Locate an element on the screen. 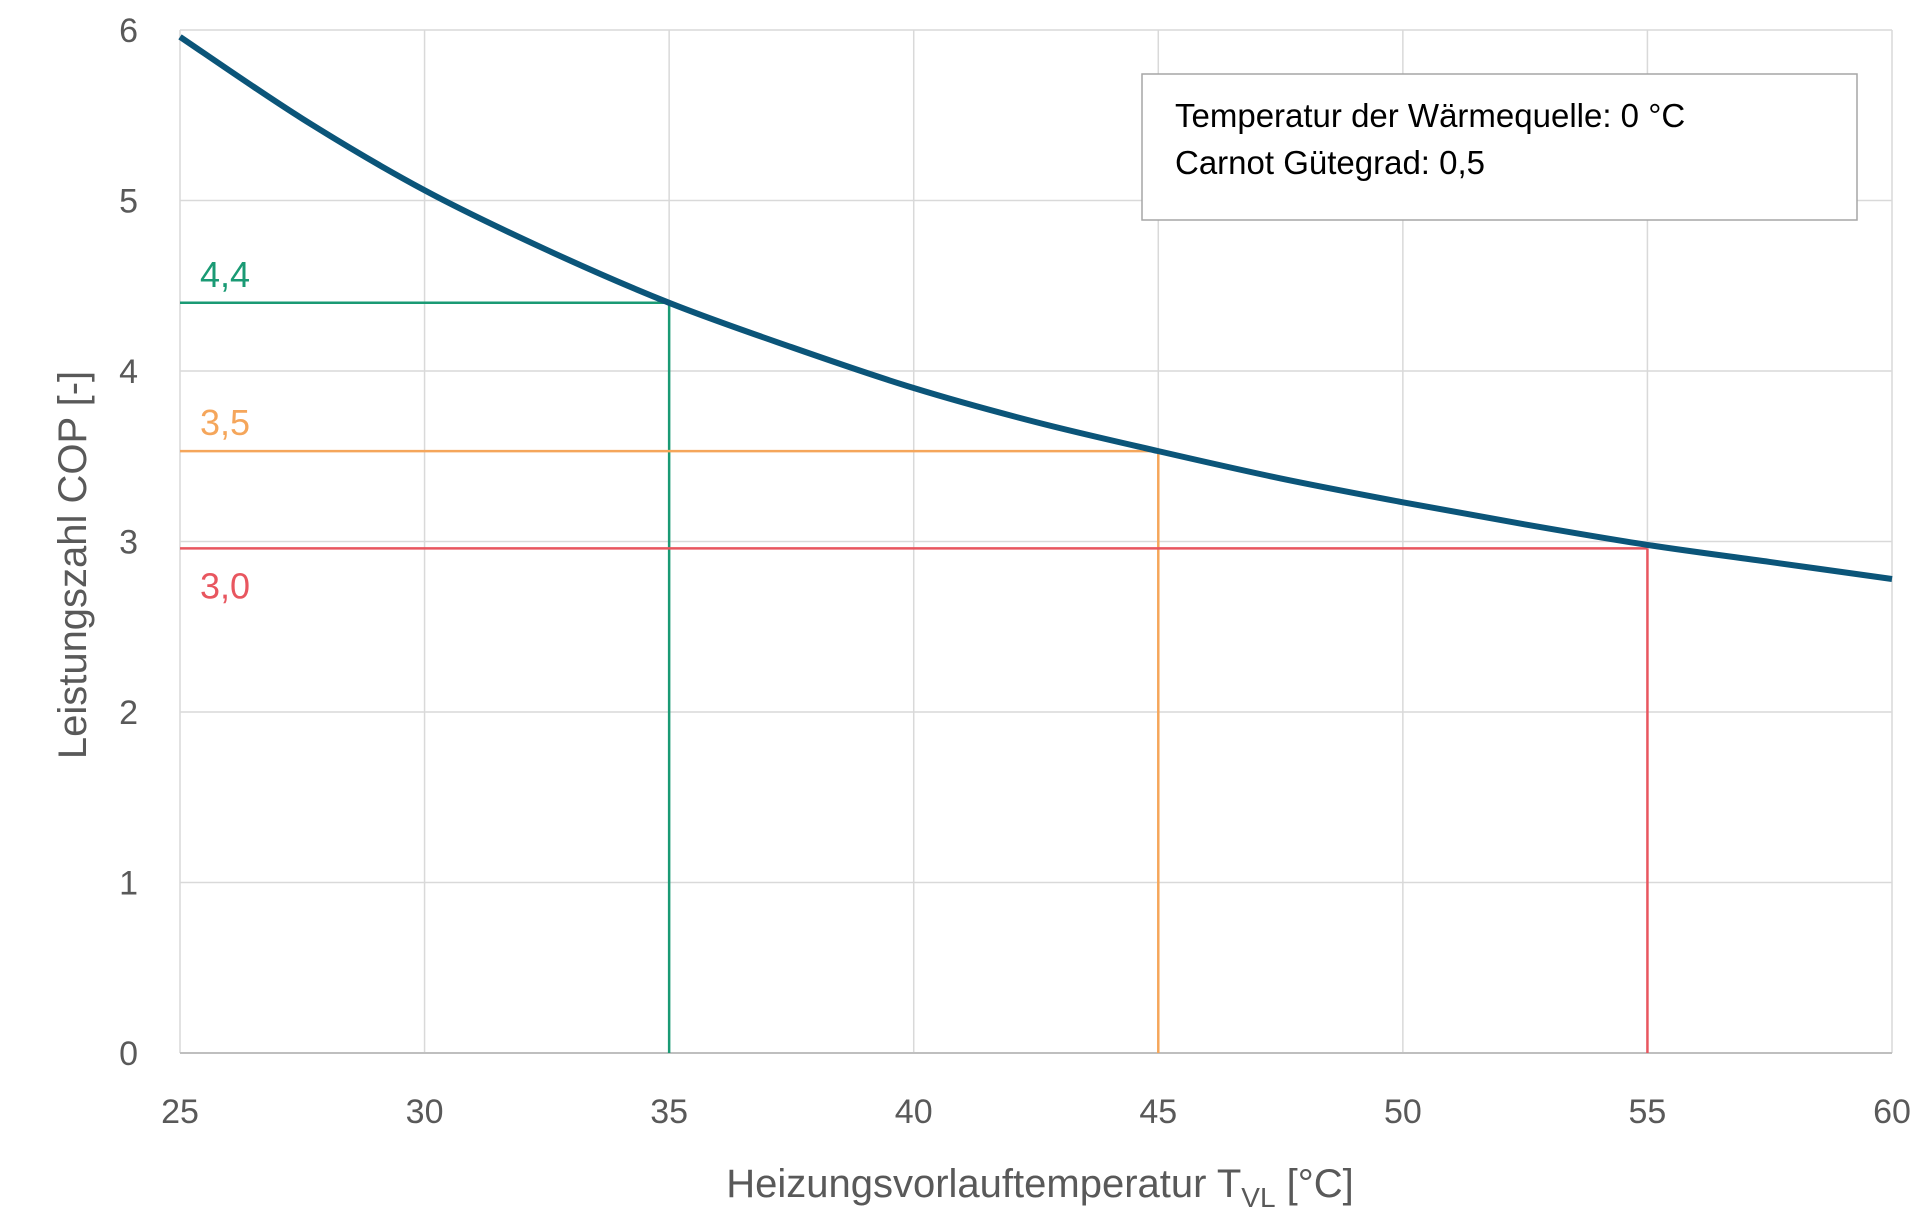  x-tick-label-45: 45 is located at coordinates (1158, 1112).